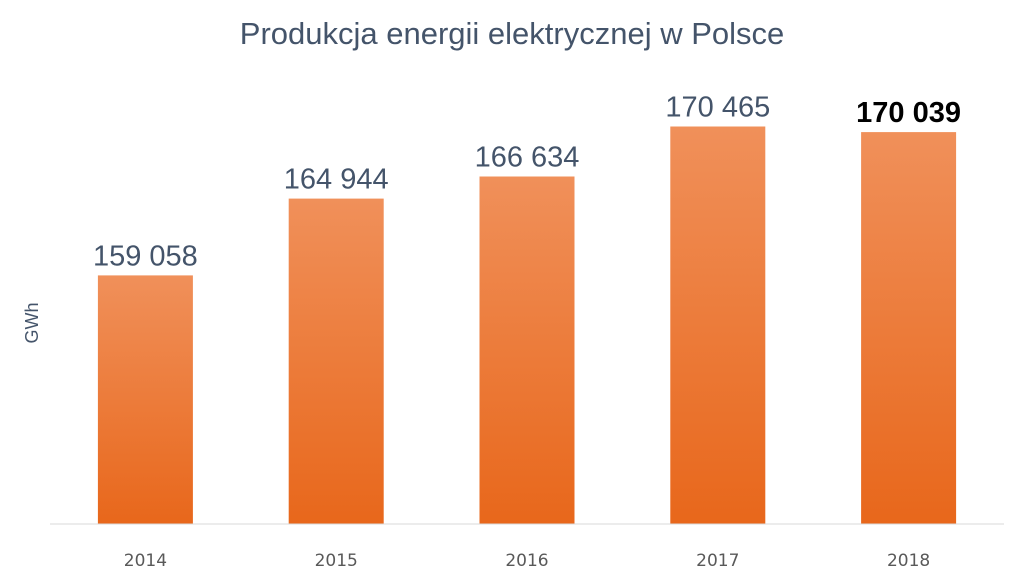 This screenshot has height=571, width=1024. Describe the element at coordinates (908, 561) in the screenshot. I see `x-tick-label-2018: 2018` at that location.